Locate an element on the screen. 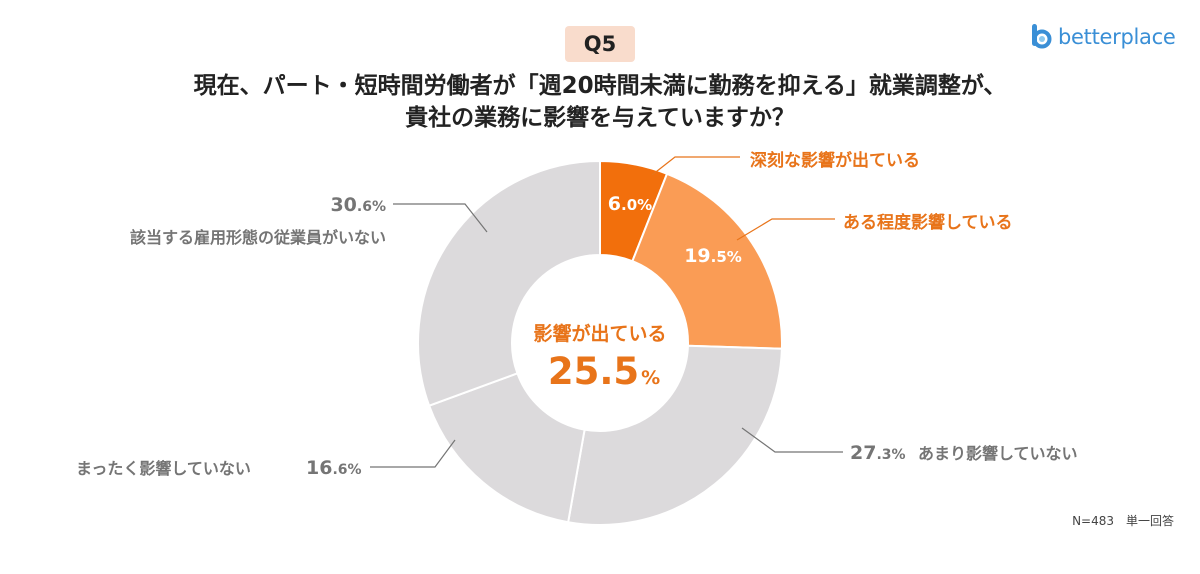 The image size is (1200, 574). brand-logo: betterplace is located at coordinates (1103, 37).